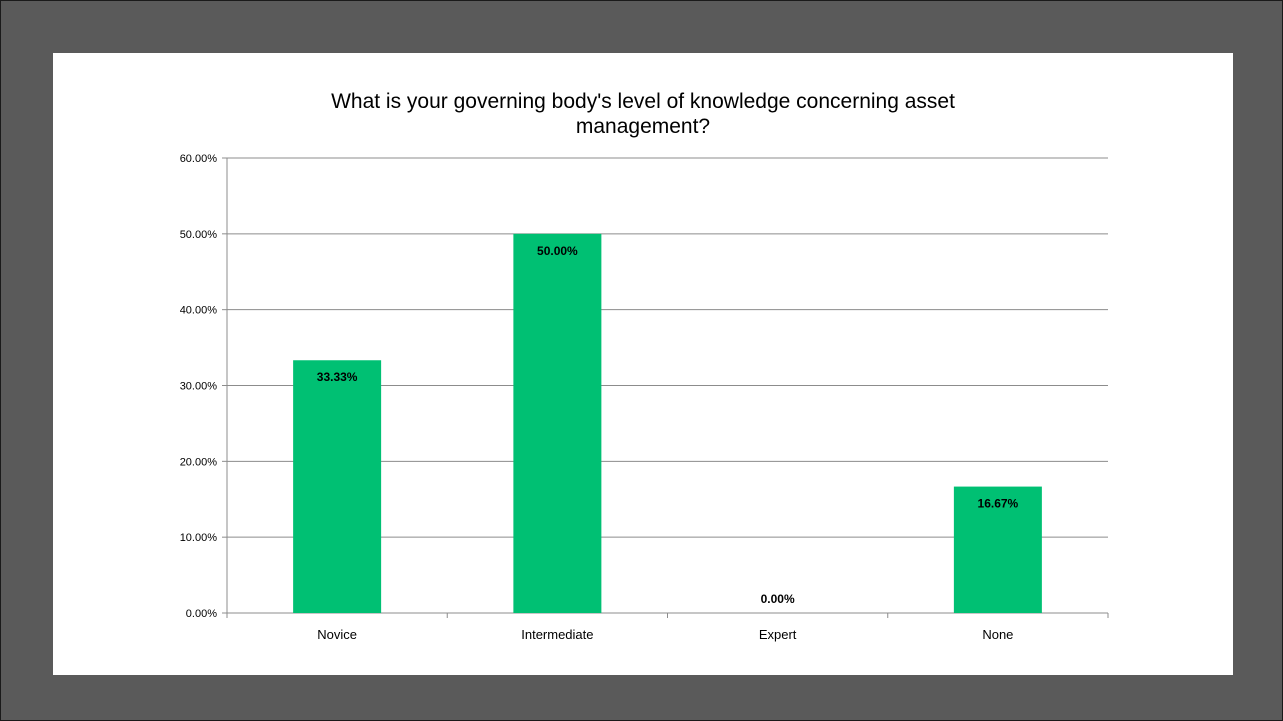 Image resolution: width=1283 pixels, height=721 pixels. What do you see at coordinates (337, 634) in the screenshot?
I see `x-tick-label: Novice` at bounding box center [337, 634].